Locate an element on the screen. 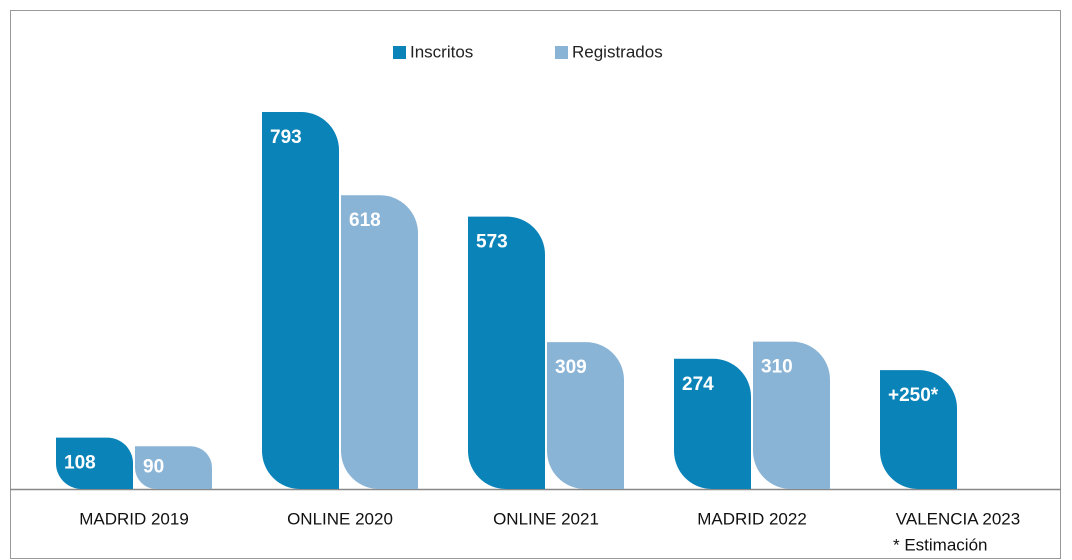  data-label: 573 is located at coordinates (492, 242).